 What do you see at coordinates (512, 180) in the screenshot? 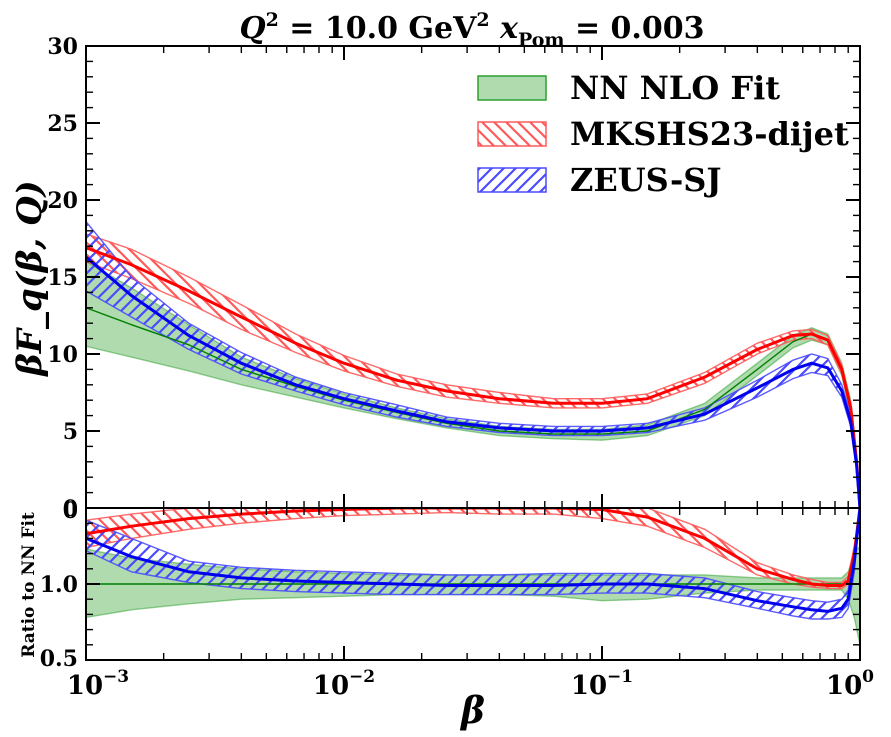
I see `legend-swatch-zeus-sj` at bounding box center [512, 180].